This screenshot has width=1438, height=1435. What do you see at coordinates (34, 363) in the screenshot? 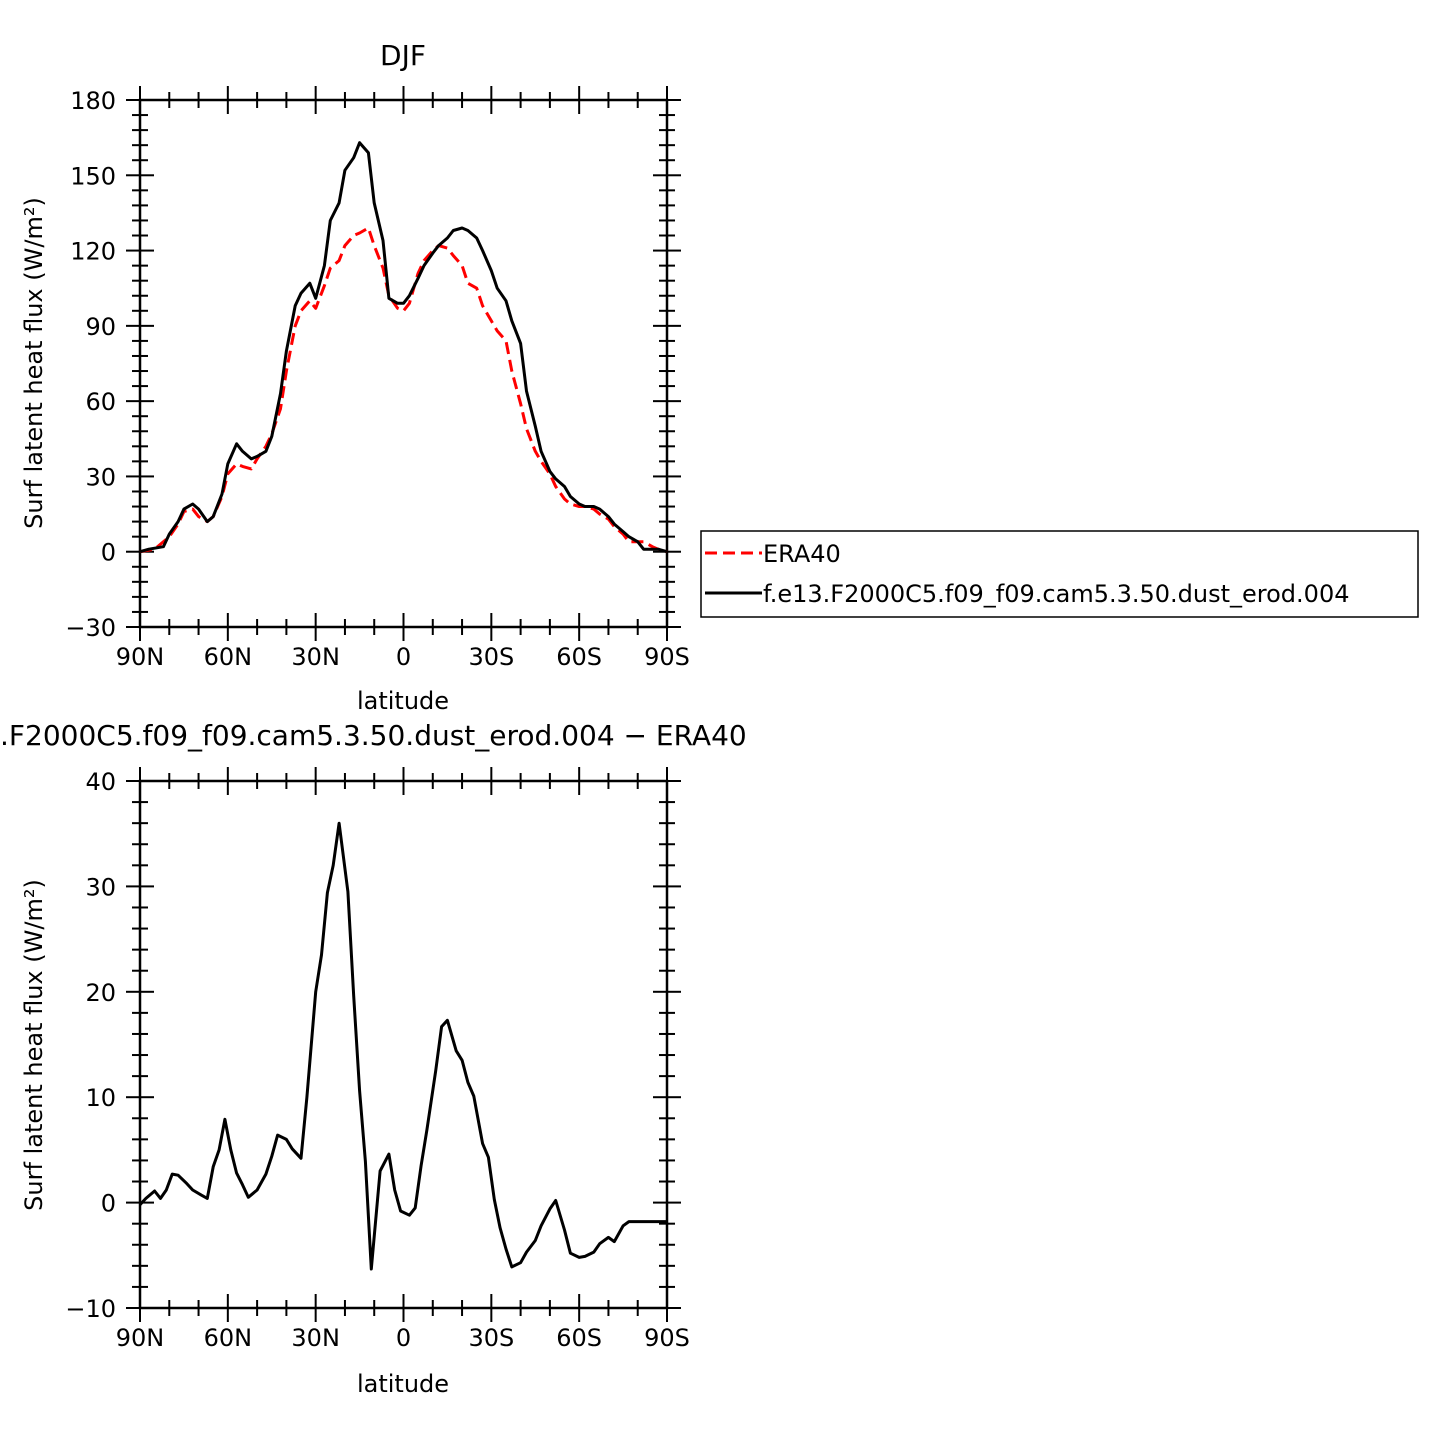
I see `top-ylabel: Surf latent heat flux (W/m²)` at bounding box center [34, 363].